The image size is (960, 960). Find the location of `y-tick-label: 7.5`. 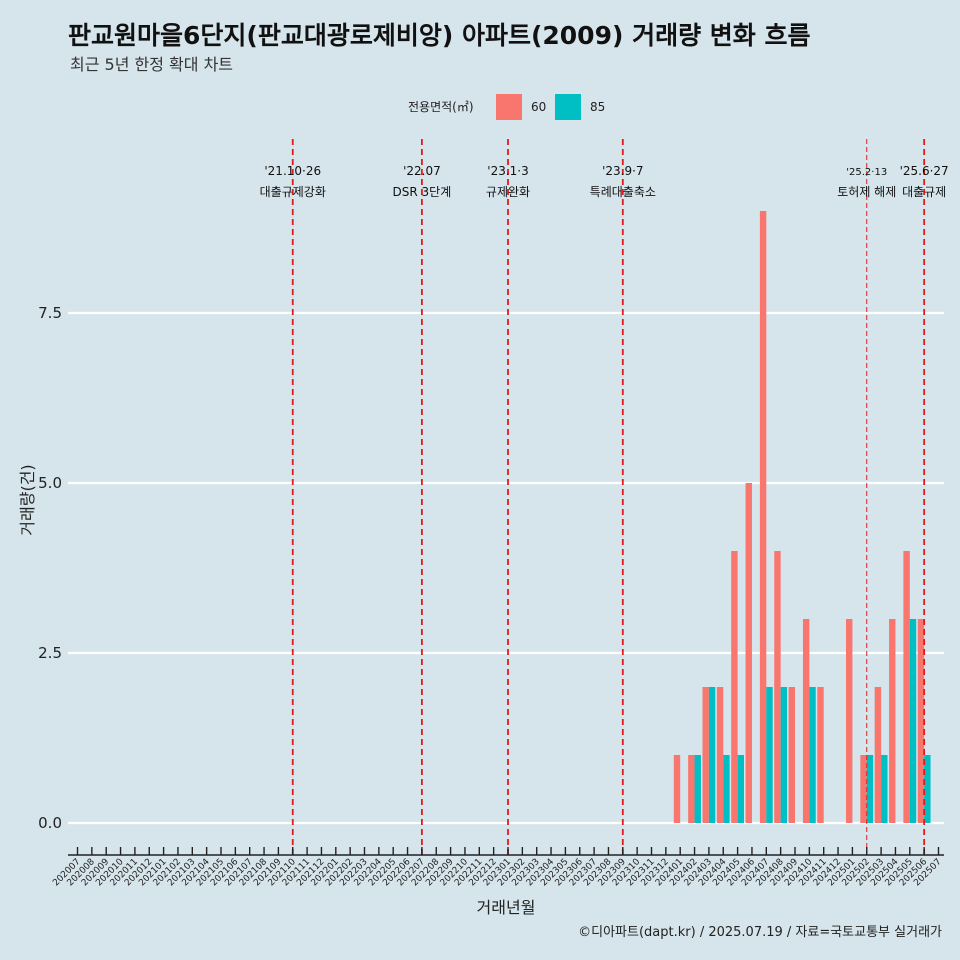

y-tick-label: 7.5 is located at coordinates (50, 313).